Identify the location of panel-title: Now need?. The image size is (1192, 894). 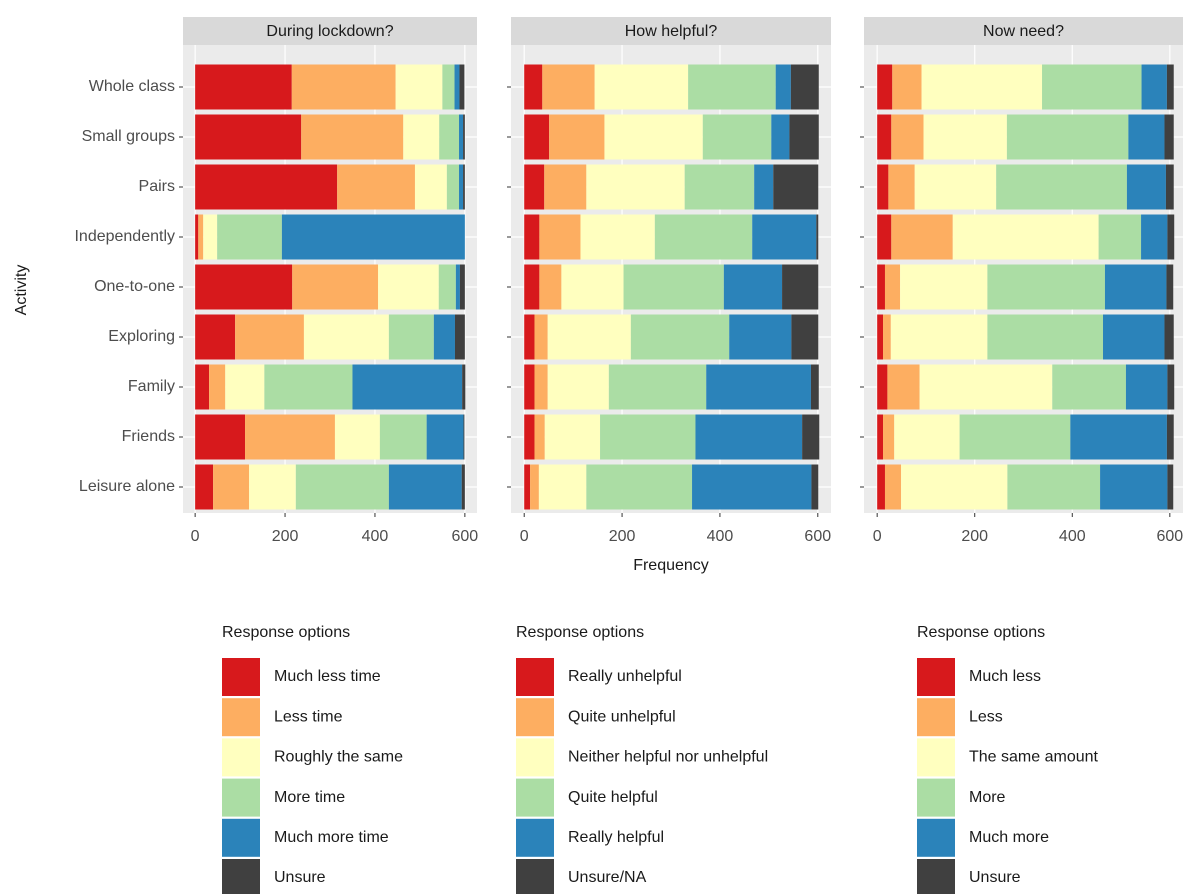
(1023, 31).